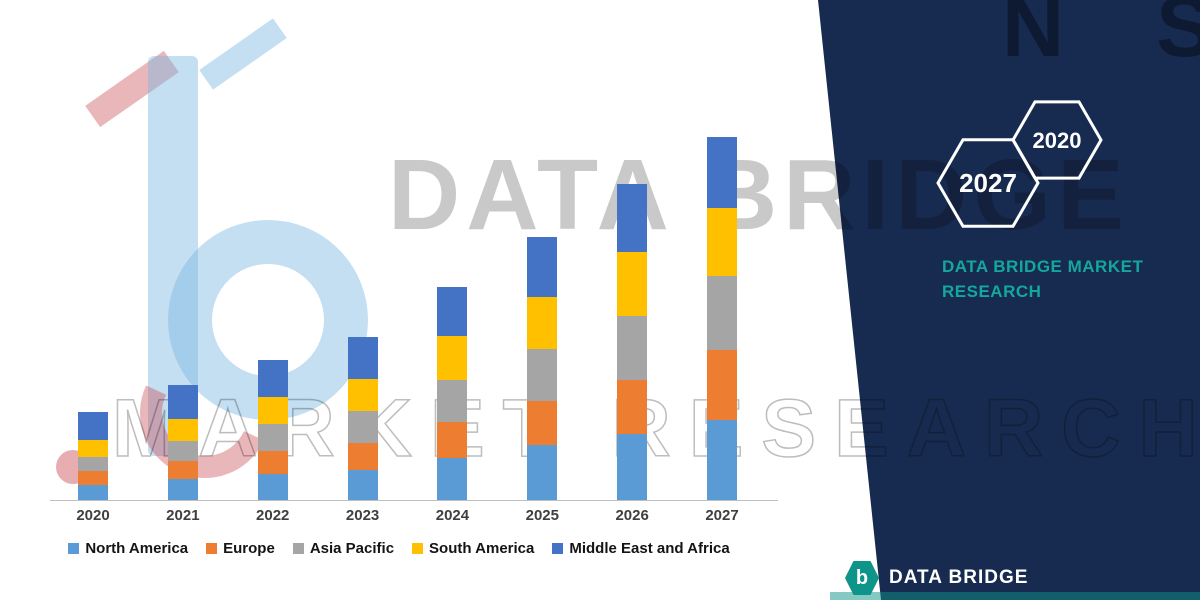  What do you see at coordinates (722, 460) in the screenshot?
I see `bar-segment-2027-north-america` at bounding box center [722, 460].